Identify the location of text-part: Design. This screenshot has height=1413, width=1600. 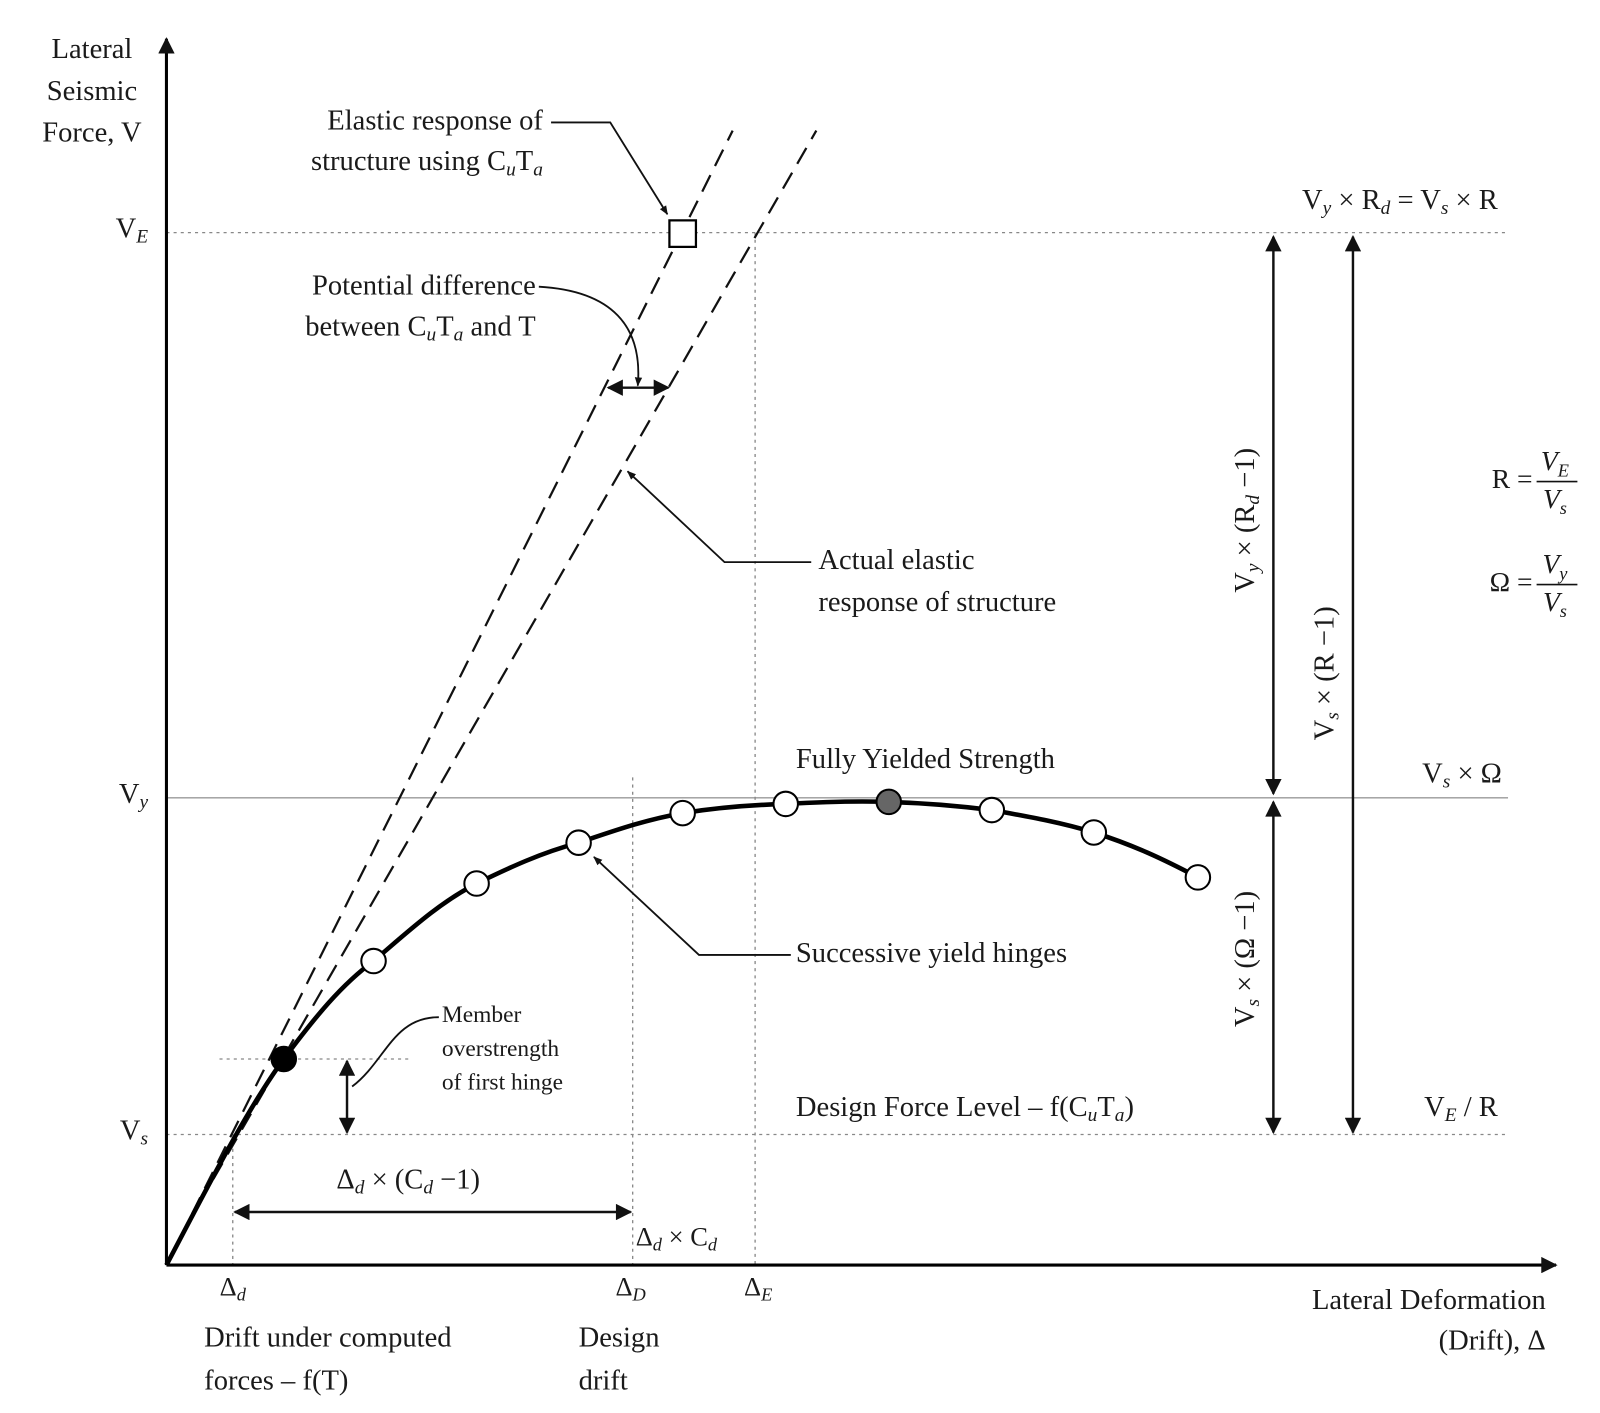
(619, 1337).